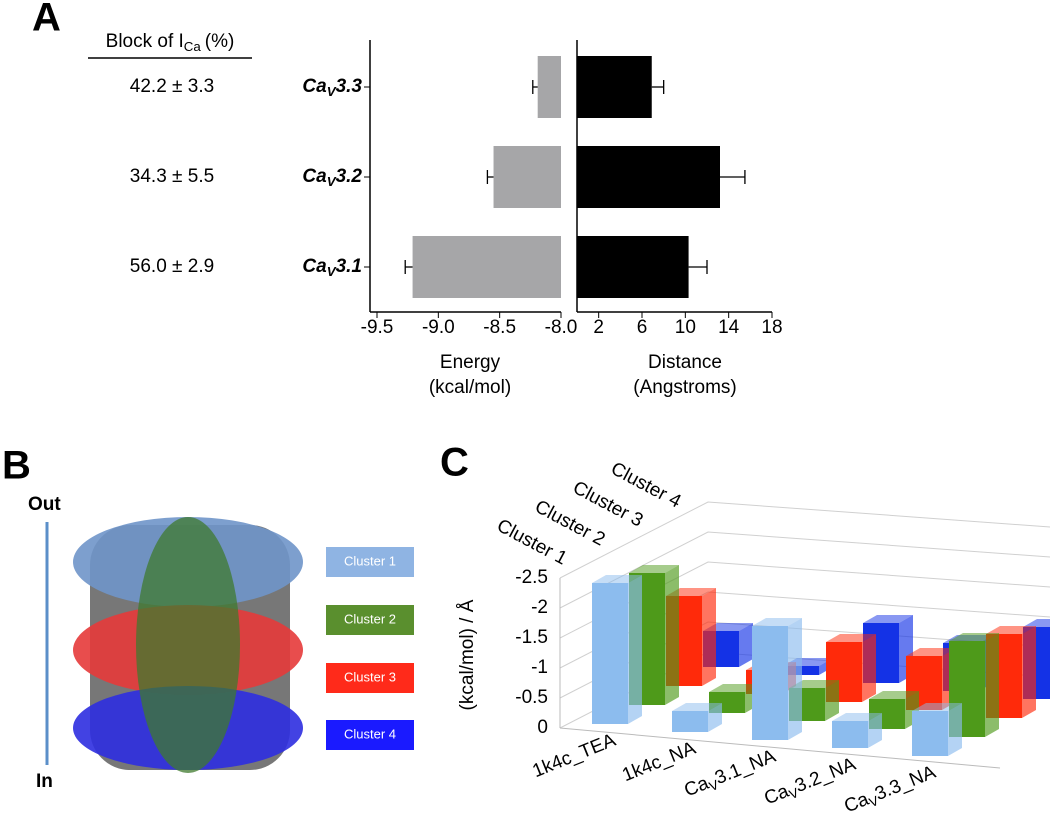  What do you see at coordinates (172, 266) in the screenshot?
I see `table-value: 56.0 ± 2.9` at bounding box center [172, 266].